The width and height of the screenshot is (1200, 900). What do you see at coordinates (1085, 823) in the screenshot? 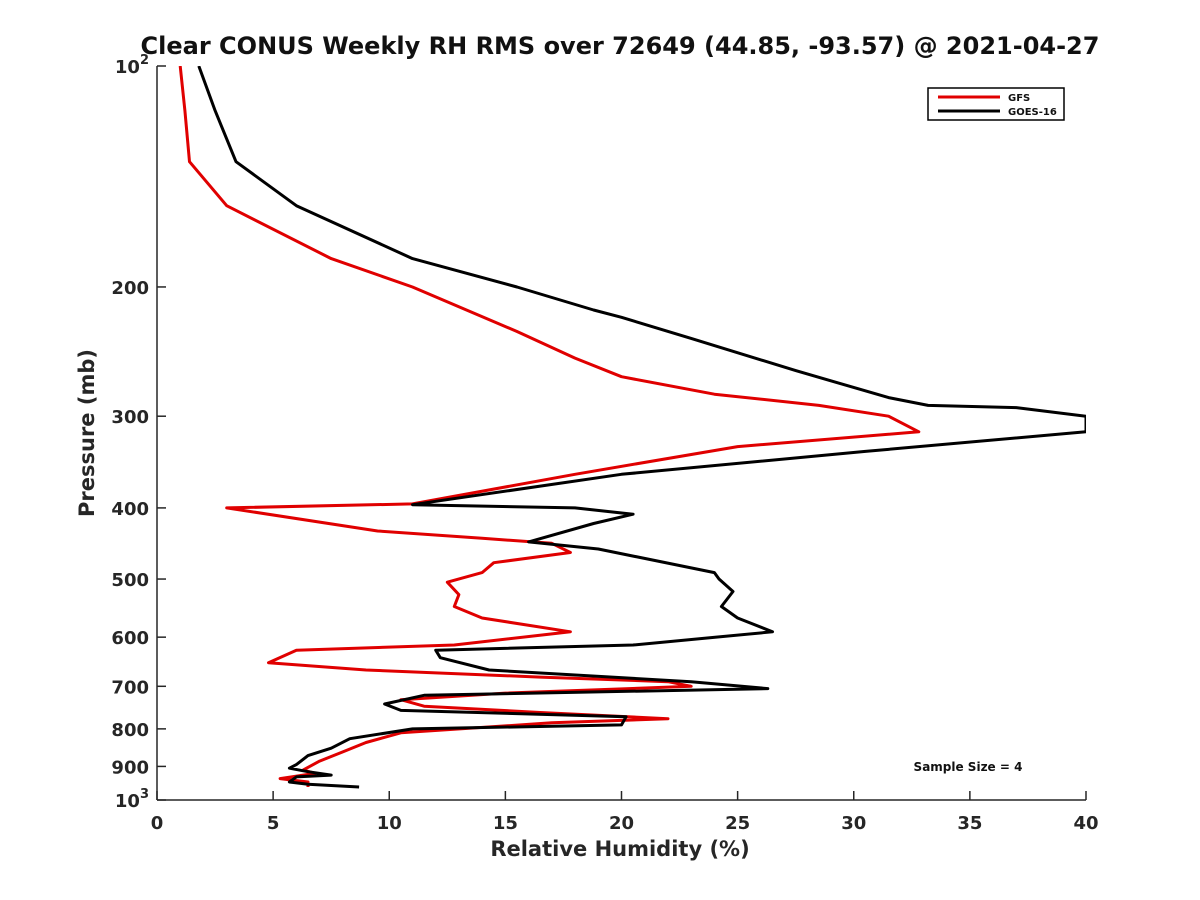
I see `x-tick-label: 40` at bounding box center [1085, 823].